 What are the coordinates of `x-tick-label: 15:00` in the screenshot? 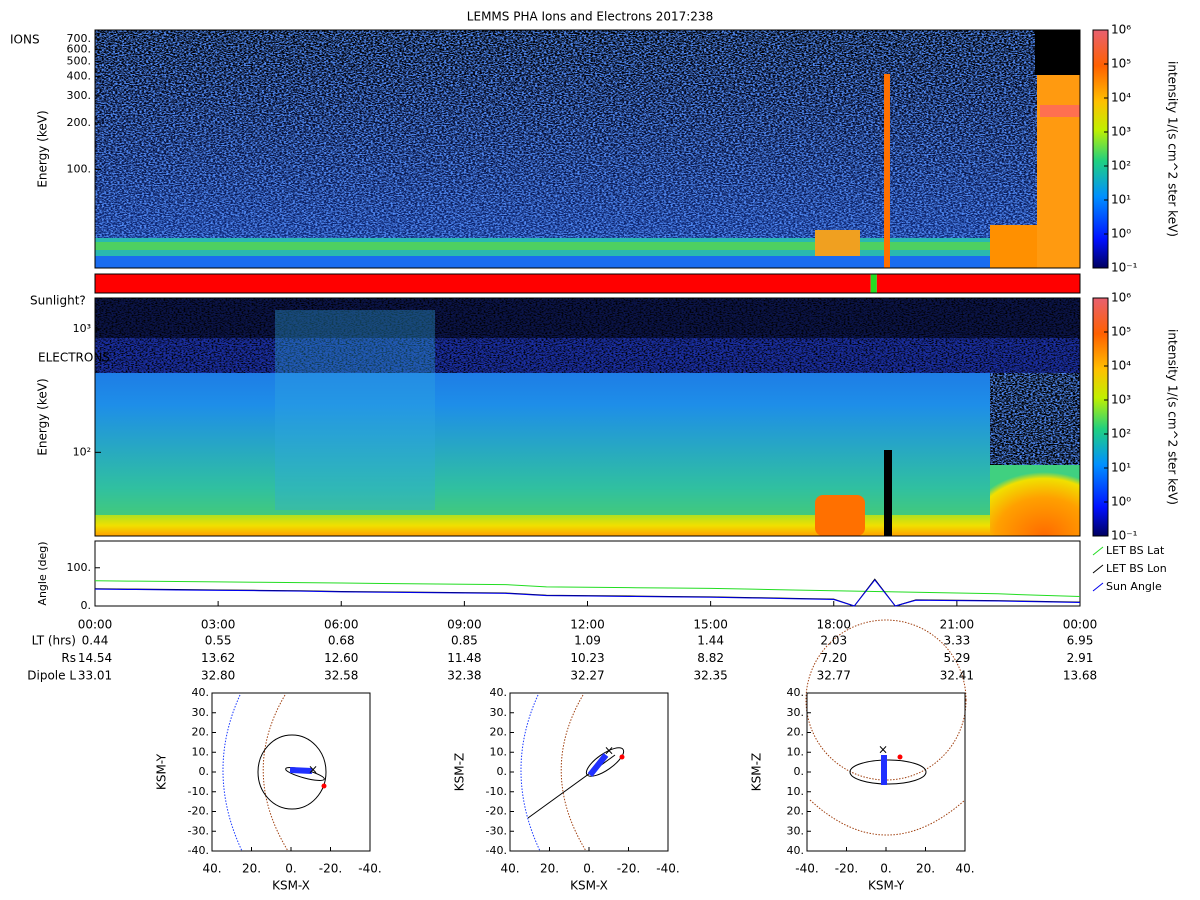 It's located at (710, 625).